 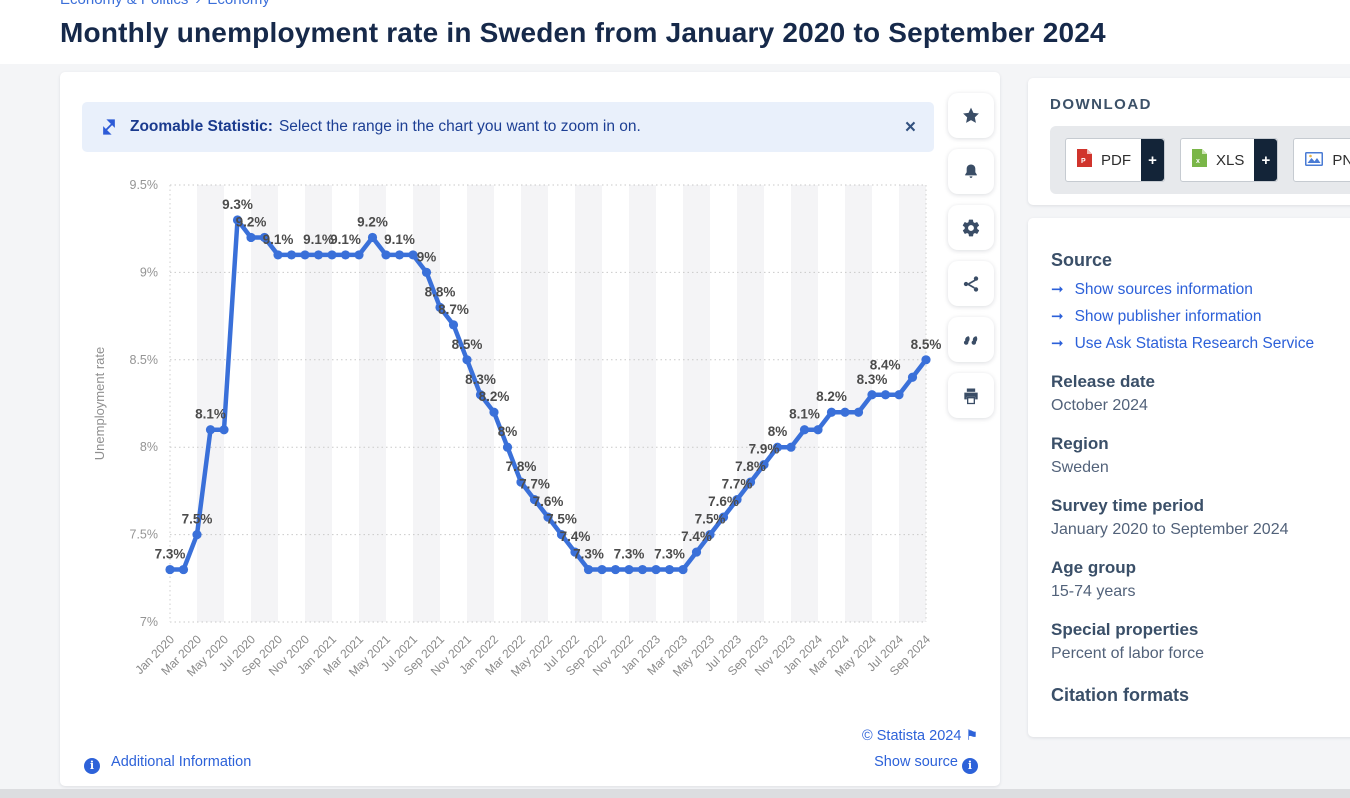 What do you see at coordinates (238, 4) in the screenshot?
I see `breadcrumb-link-economy: Economy` at bounding box center [238, 4].